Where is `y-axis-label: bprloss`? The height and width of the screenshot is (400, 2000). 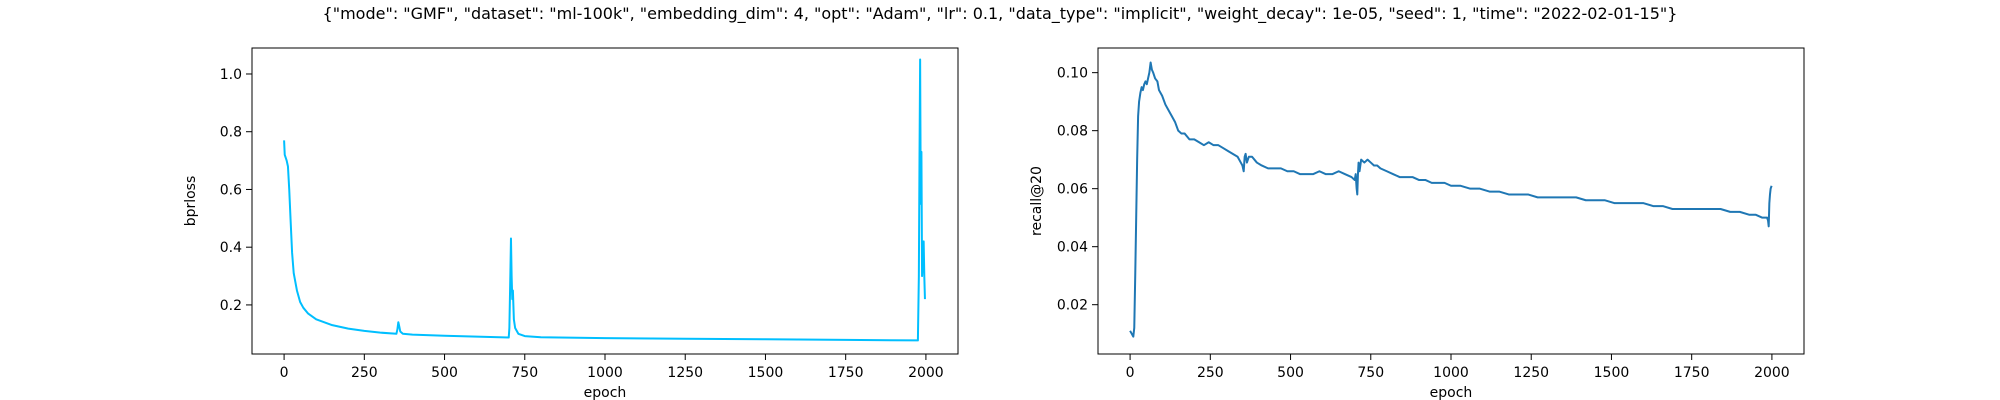 y-axis-label: bprloss is located at coordinates (191, 201).